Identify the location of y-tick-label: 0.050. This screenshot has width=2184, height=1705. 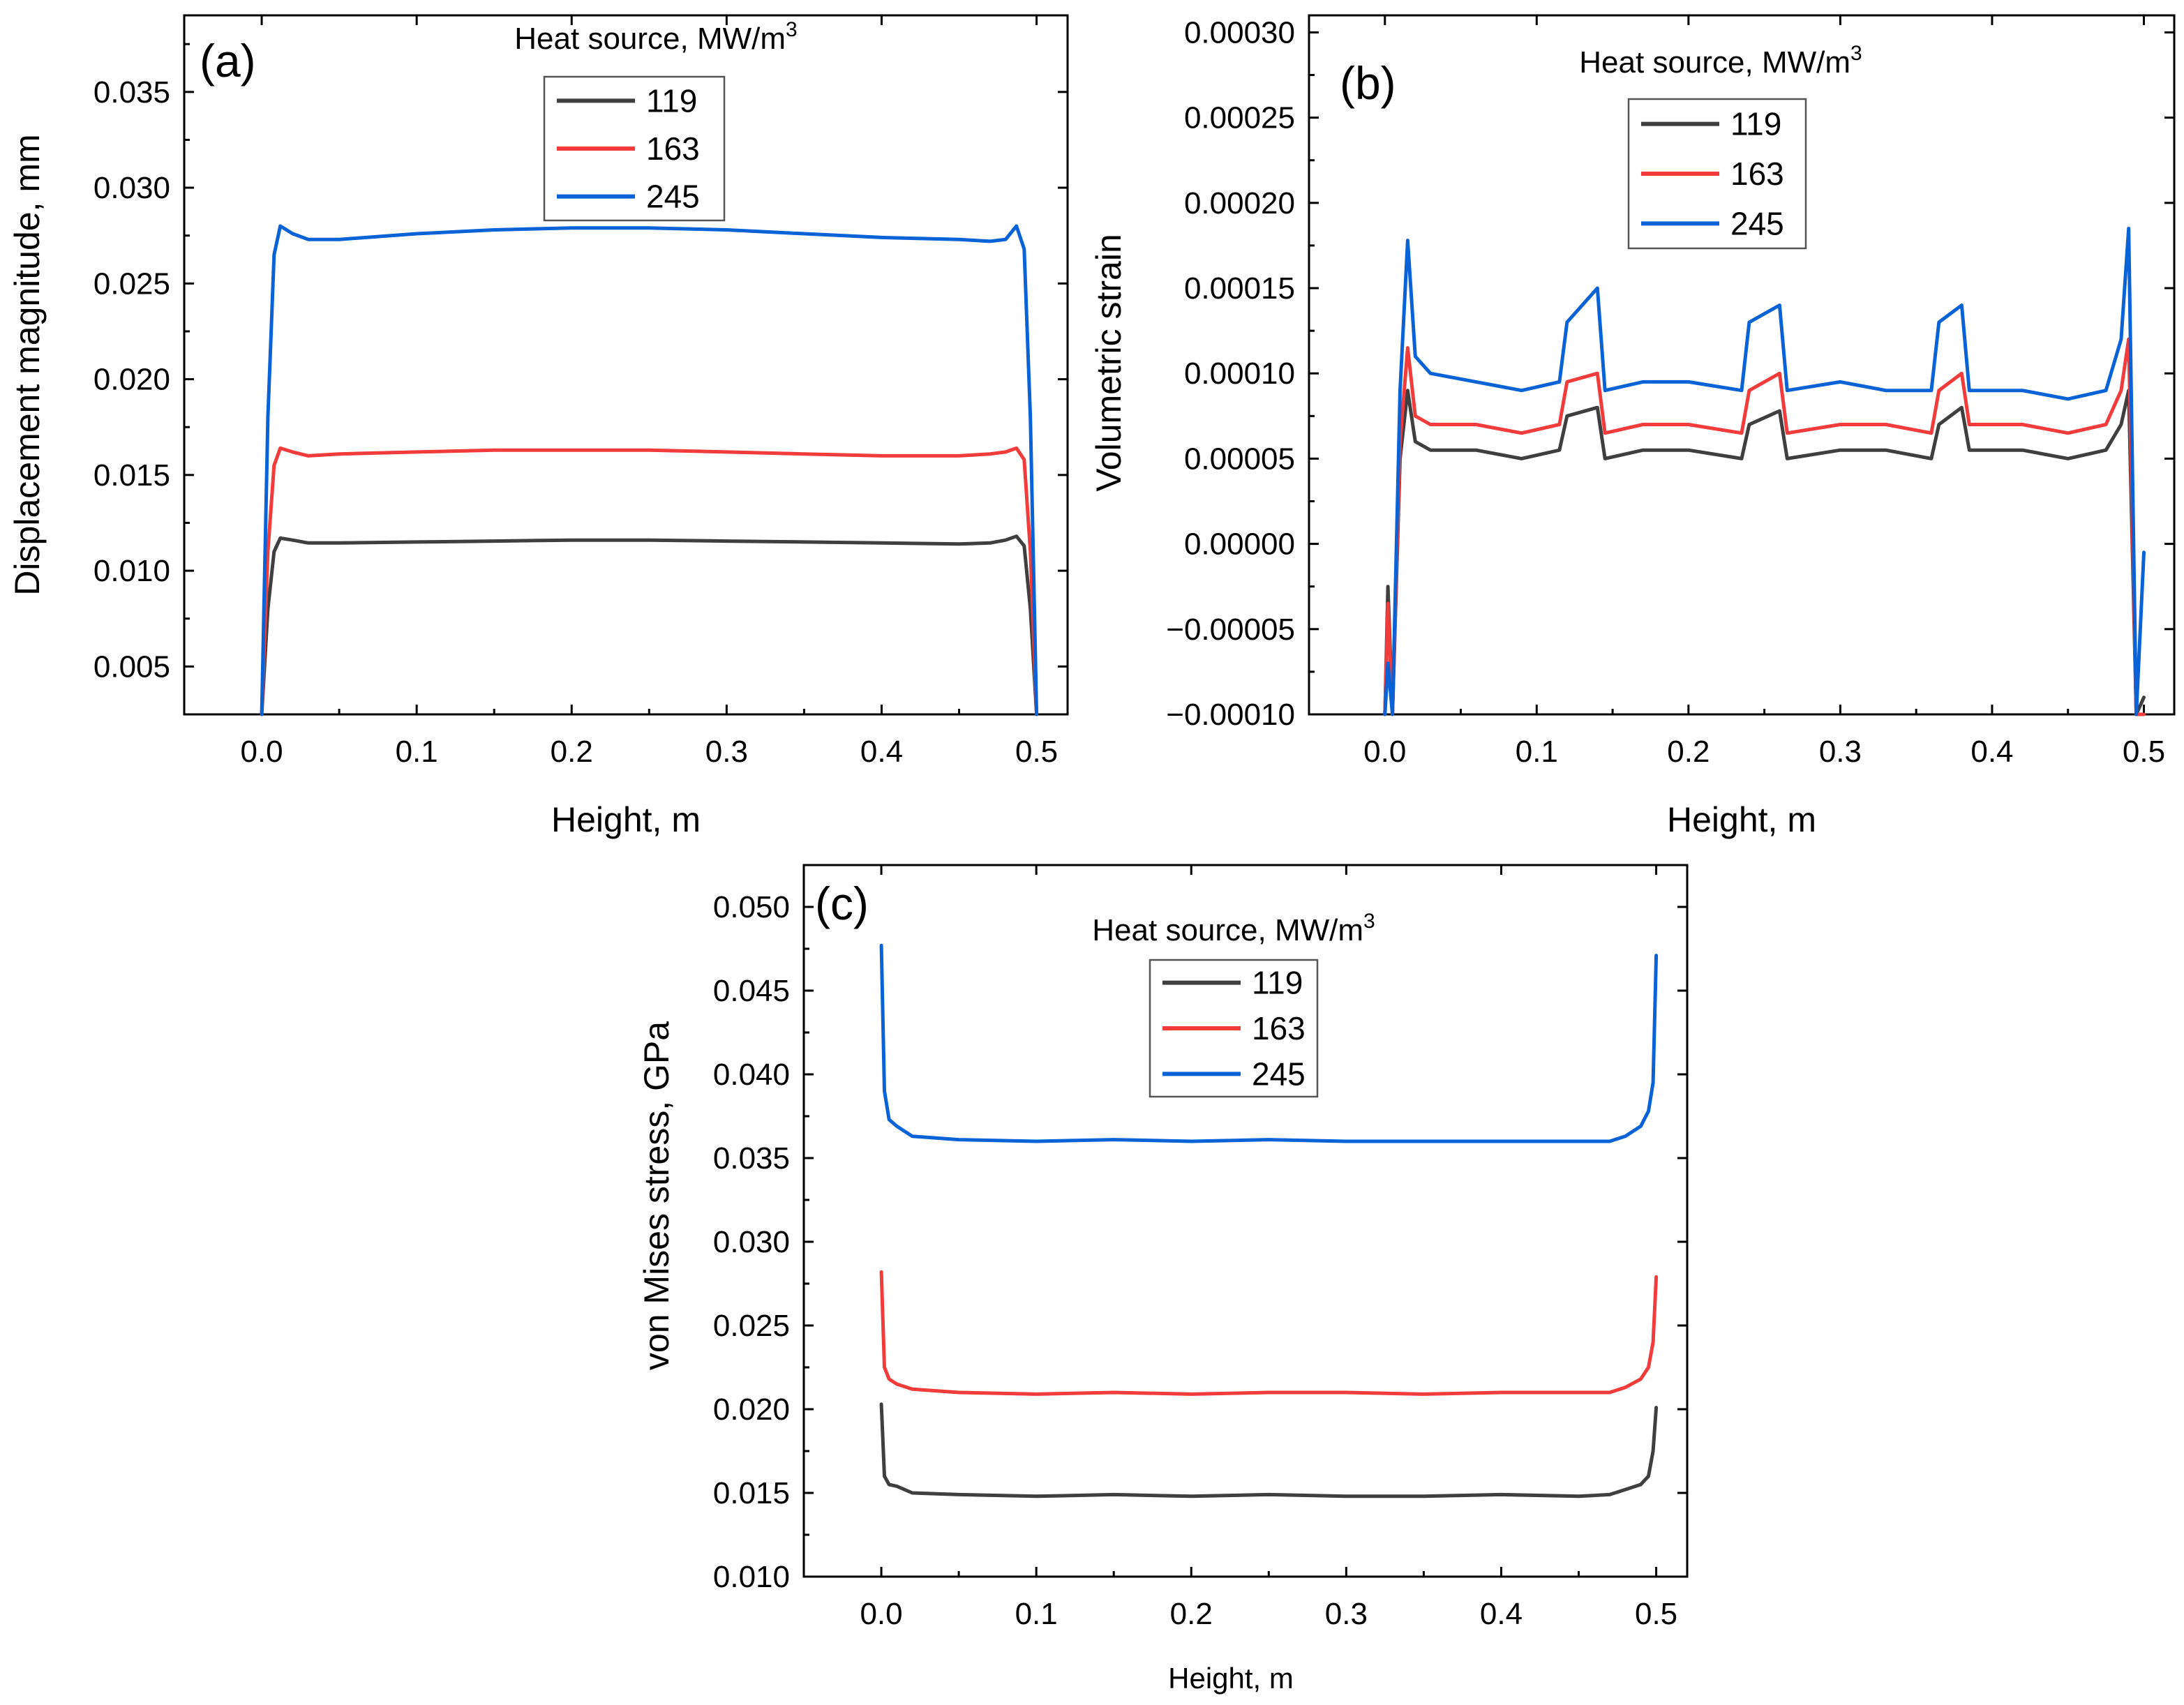
(752, 907).